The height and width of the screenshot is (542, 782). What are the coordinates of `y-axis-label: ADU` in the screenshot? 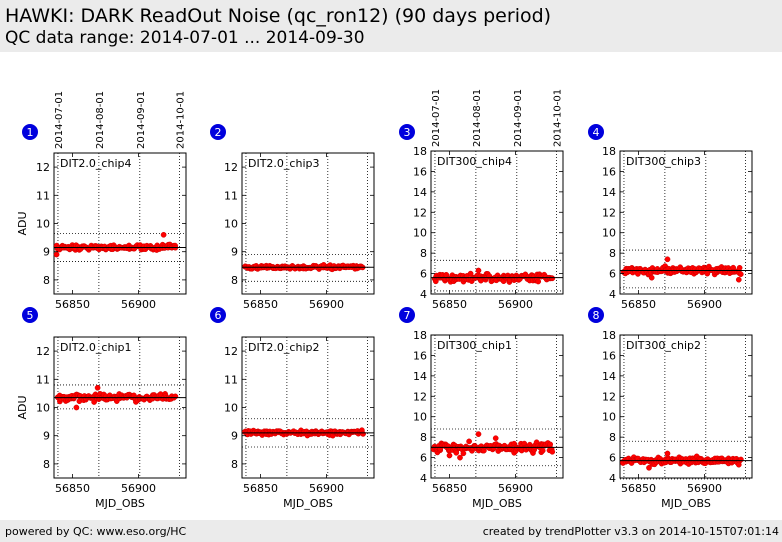 It's located at (22, 407).